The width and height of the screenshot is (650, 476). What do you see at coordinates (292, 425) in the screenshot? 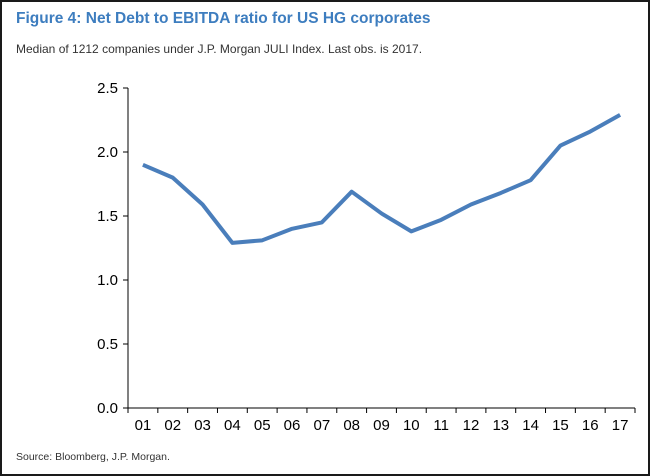
I see `x-tick-label: 06` at bounding box center [292, 425].